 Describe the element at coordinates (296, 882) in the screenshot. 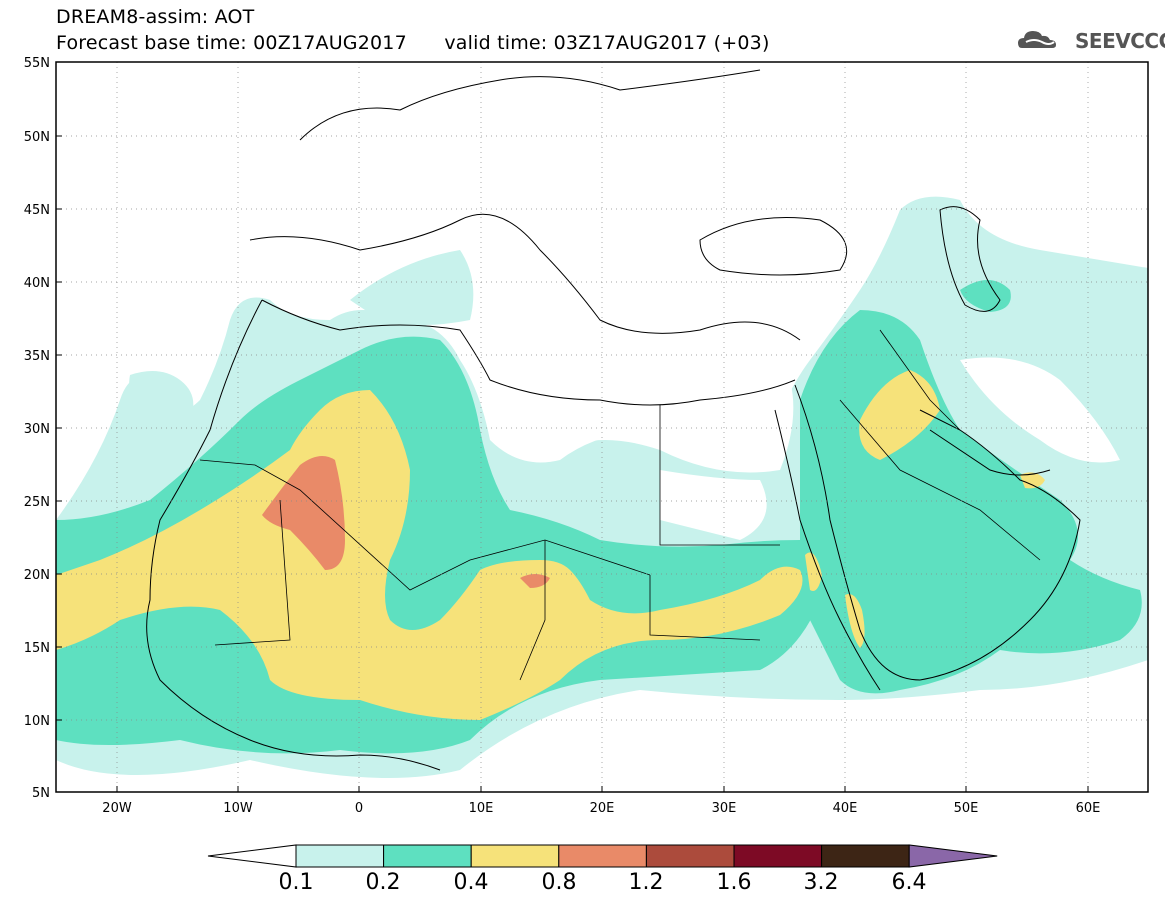

I see `colorbar-label: 0.1` at that location.